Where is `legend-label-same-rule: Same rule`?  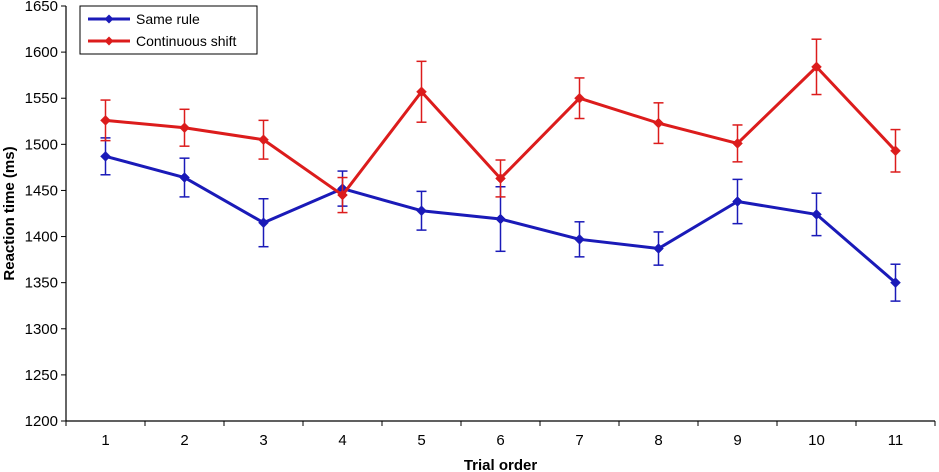
legend-label-same-rule: Same rule is located at coordinates (168, 19).